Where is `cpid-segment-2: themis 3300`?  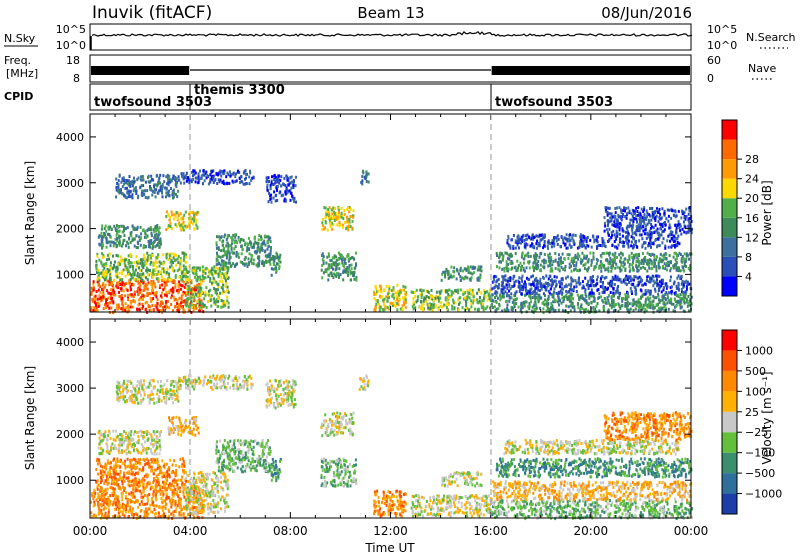
cpid-segment-2: themis 3300 is located at coordinates (239, 90).